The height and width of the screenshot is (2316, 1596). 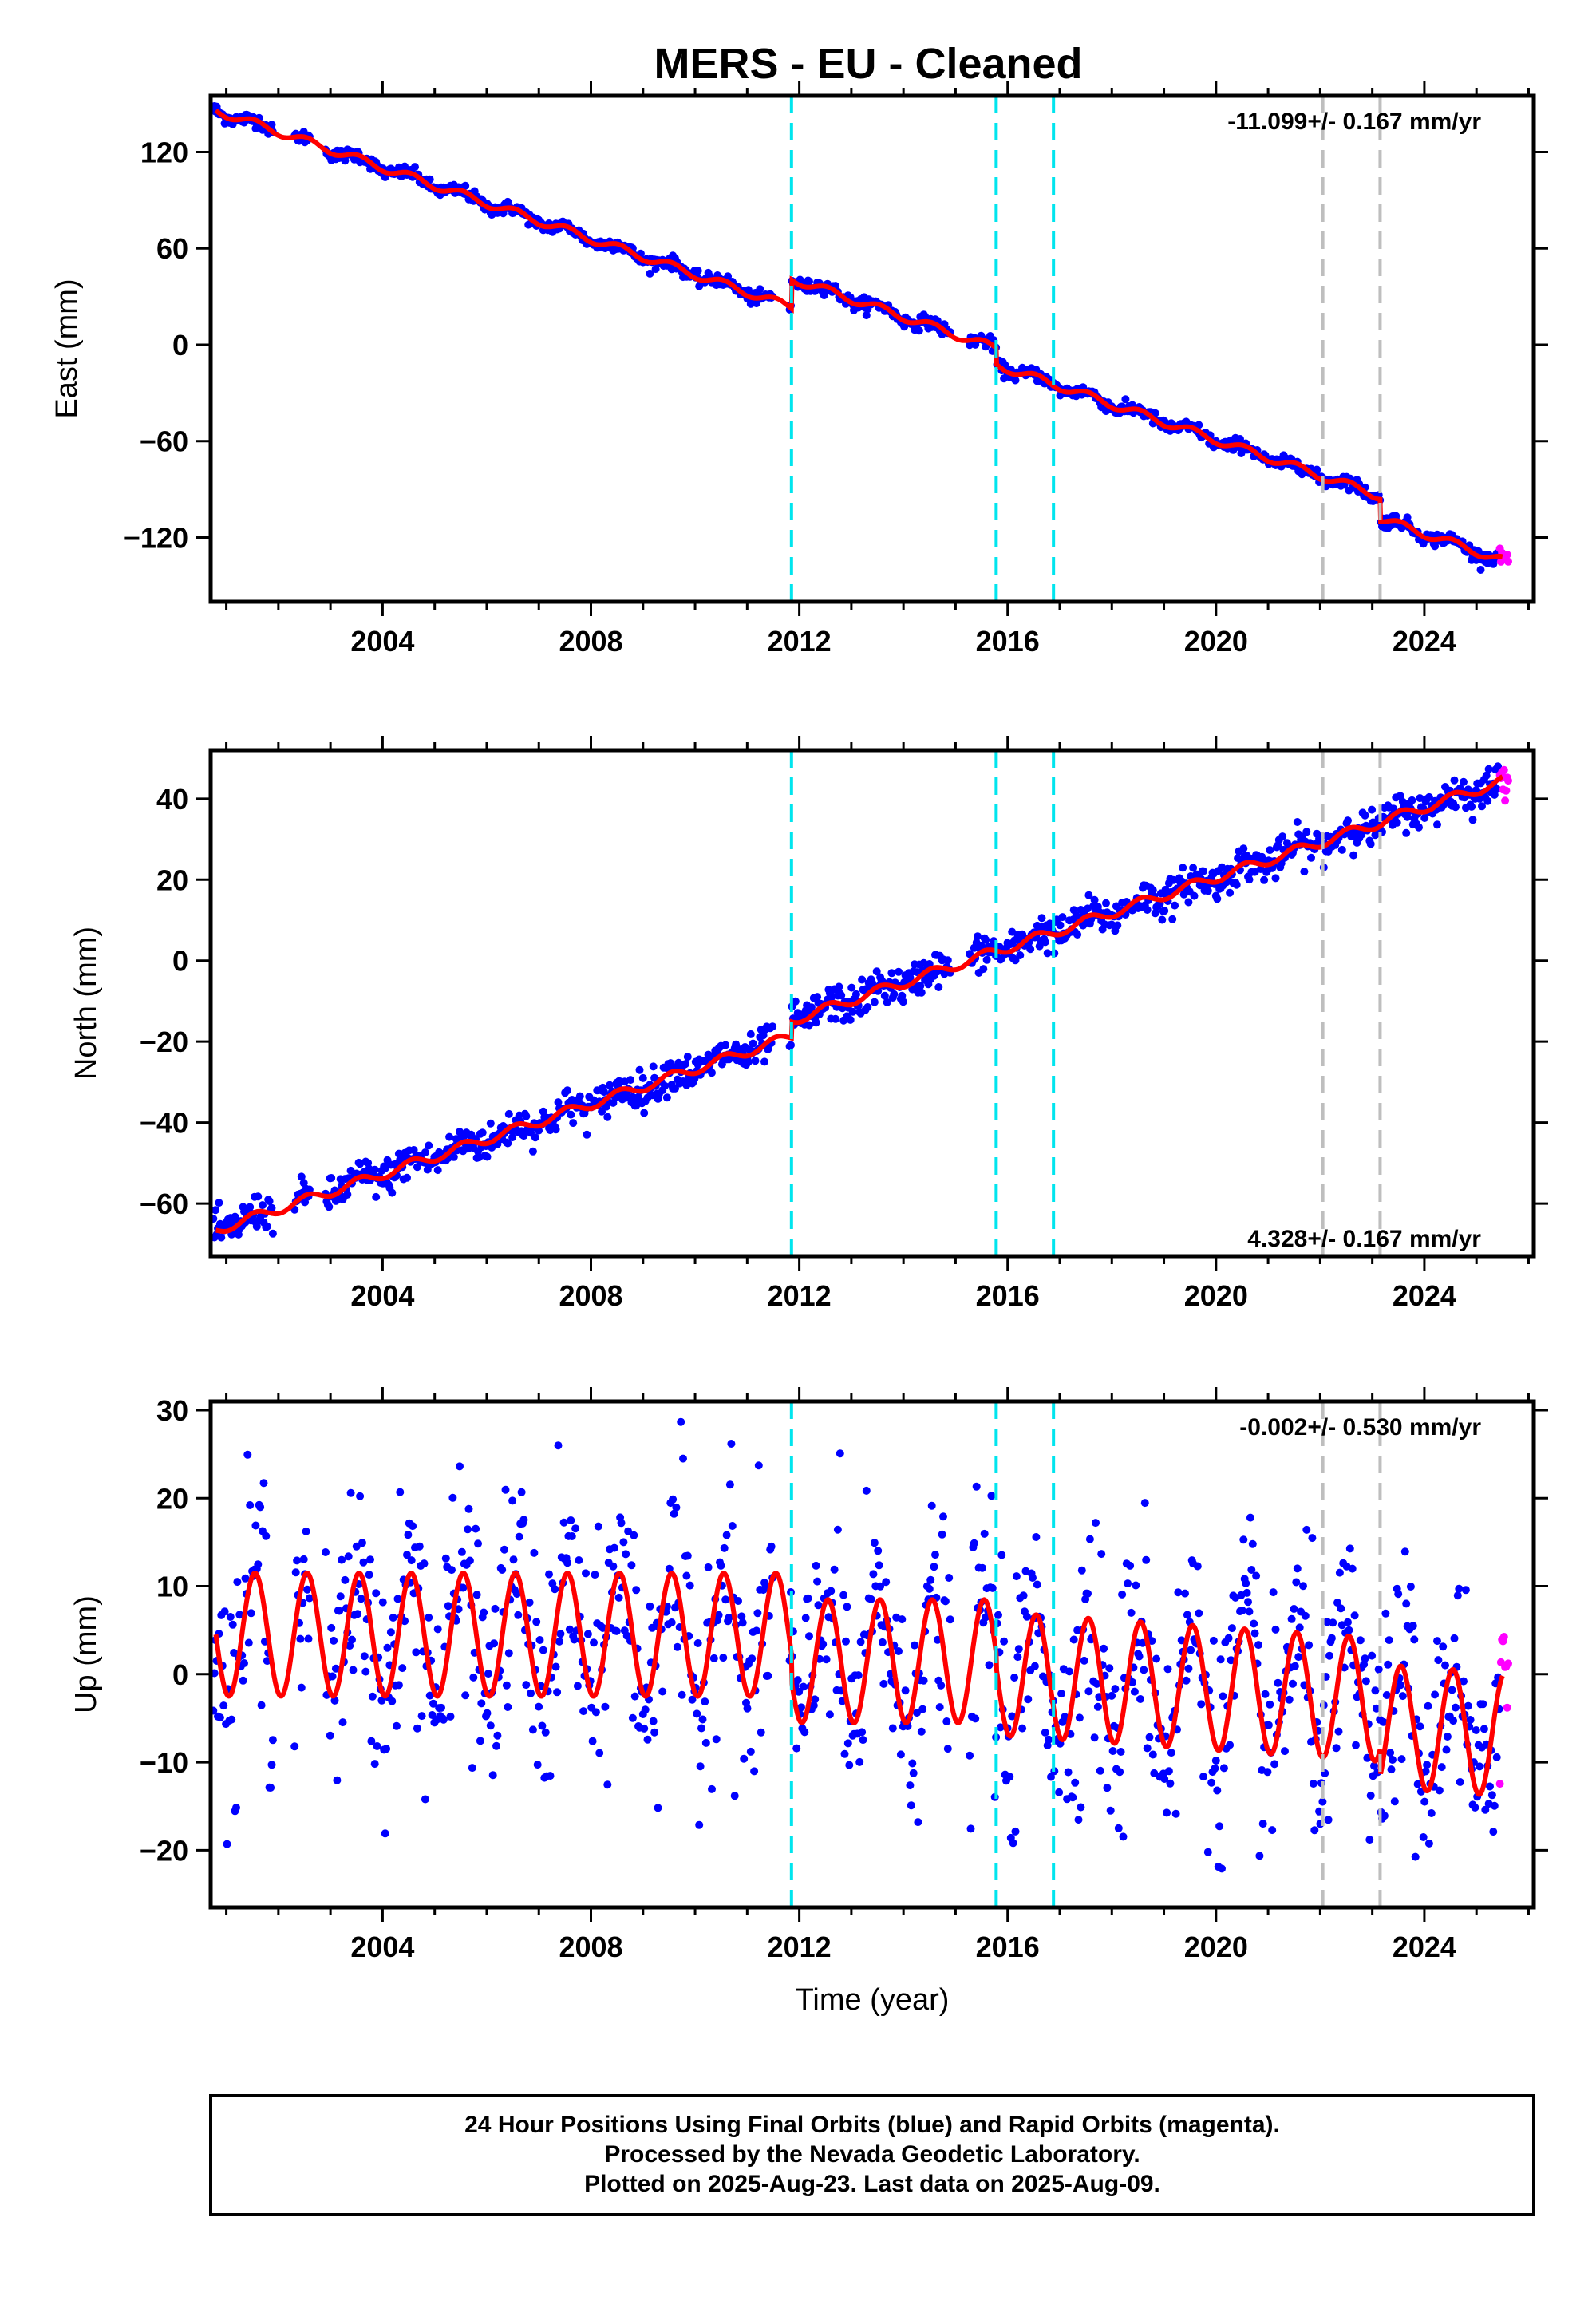 What do you see at coordinates (1008, 641) in the screenshot?
I see `east-x-tick-label: 2016` at bounding box center [1008, 641].